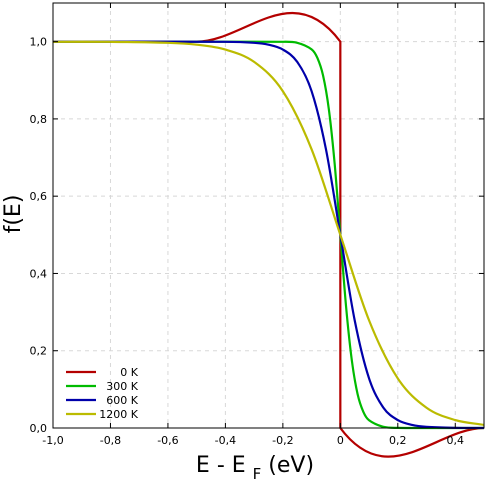 Image resolution: width=488 pixels, height=480 pixels. I want to click on y-tick-label: 0,4, so click(39, 273).